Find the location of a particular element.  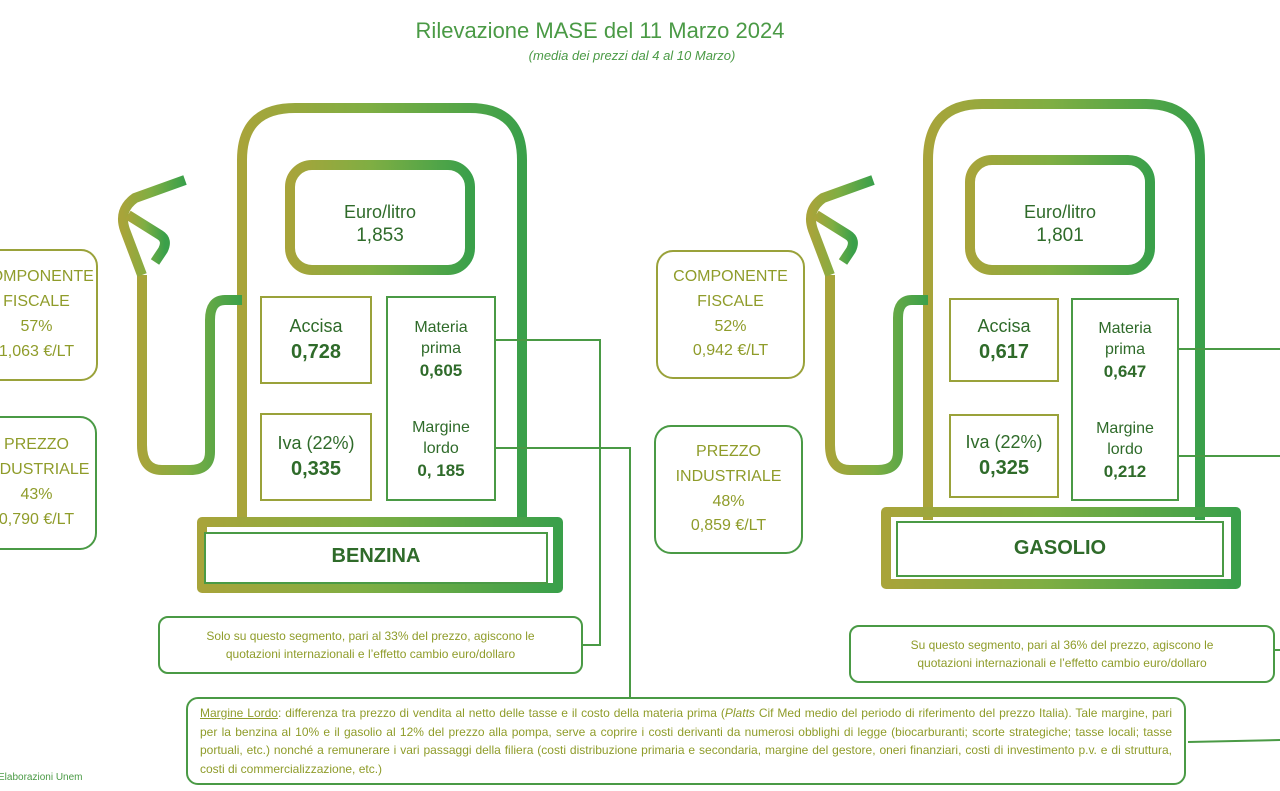

benzina-euro-label: Euro/litro is located at coordinates (380, 211).